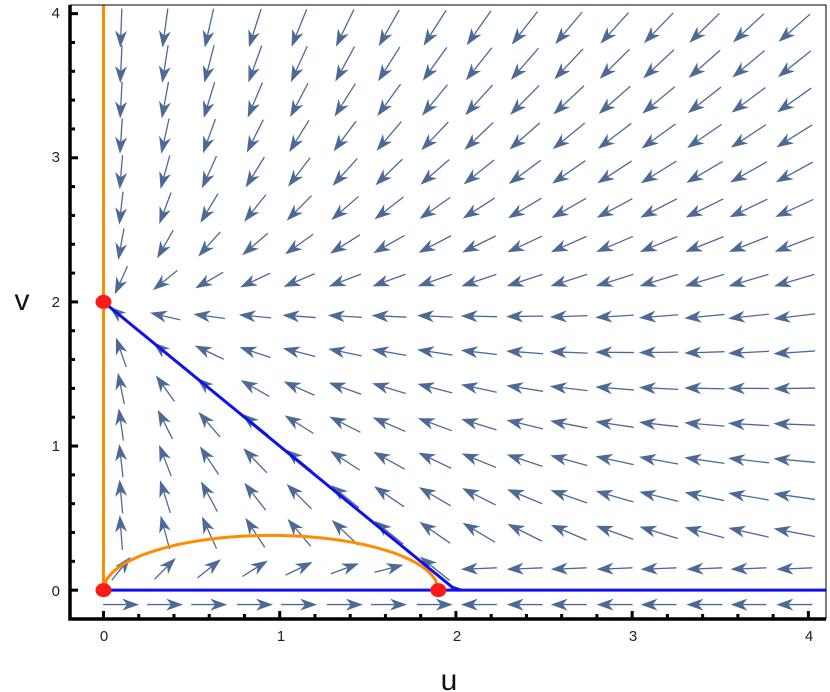 The width and height of the screenshot is (830, 692). What do you see at coordinates (56, 446) in the screenshot?
I see `y-tick-label: 1` at bounding box center [56, 446].